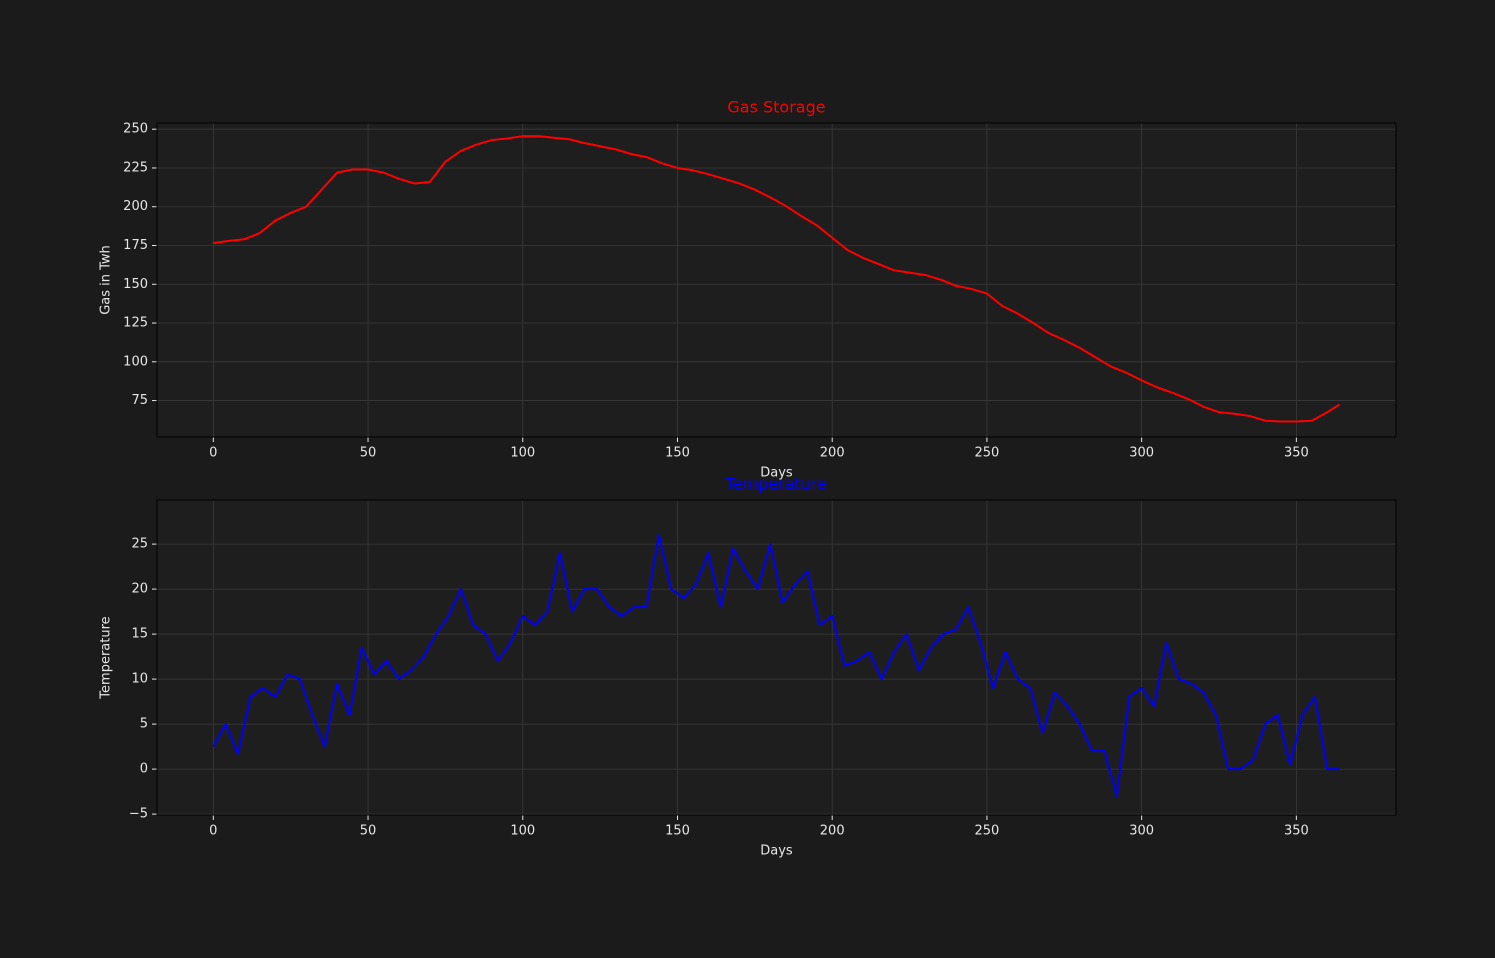 The image size is (1495, 958). I want to click on y-tick-label: 175, so click(135, 245).